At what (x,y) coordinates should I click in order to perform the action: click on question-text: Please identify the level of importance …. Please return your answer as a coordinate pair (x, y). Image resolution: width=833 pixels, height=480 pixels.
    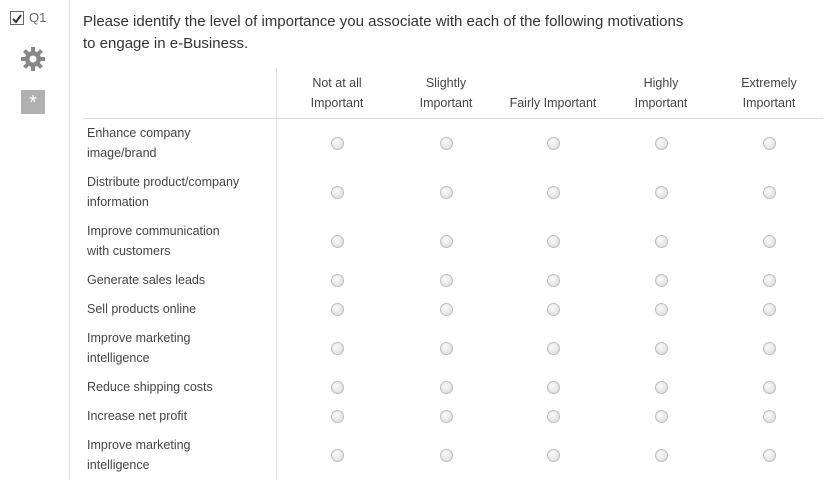
    Looking at the image, I should click on (383, 33).